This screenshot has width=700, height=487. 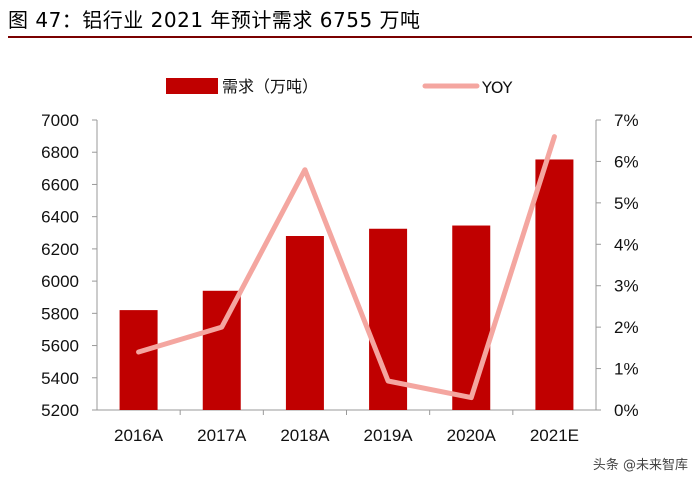 I want to click on left-tick-label: 6200, so click(x=60, y=249).